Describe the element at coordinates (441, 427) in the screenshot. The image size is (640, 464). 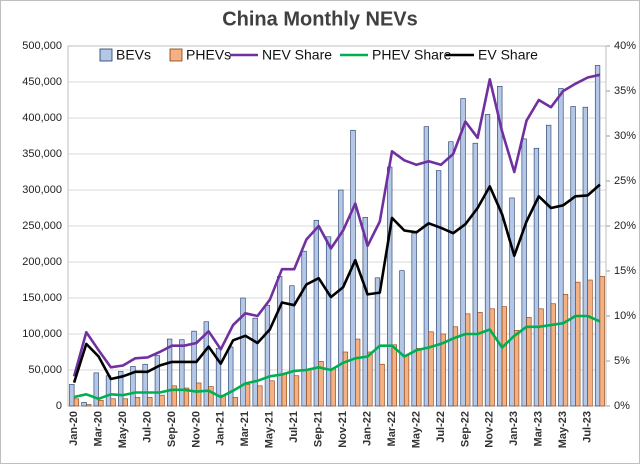
I see `x-tick-label: Jul-22` at that location.